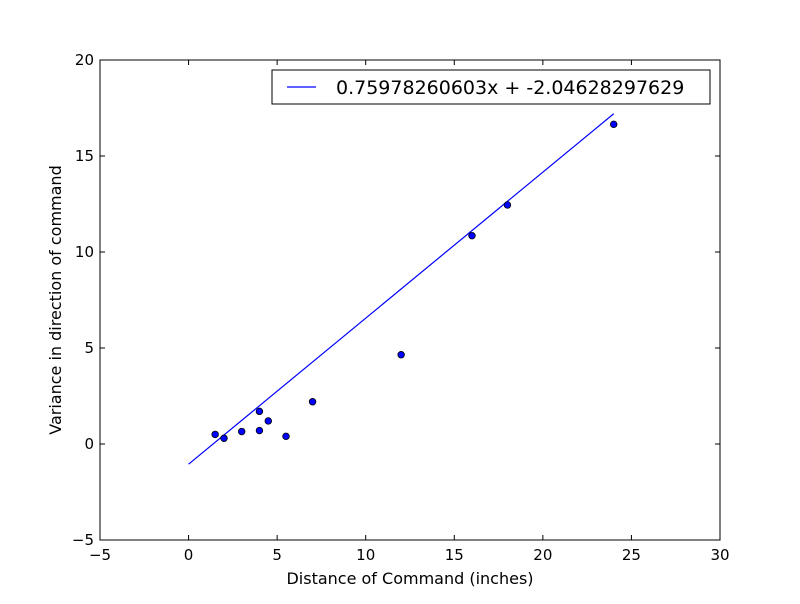 Image resolution: width=800 pixels, height=604 pixels. I want to click on x-tick-label: 25, so click(631, 555).